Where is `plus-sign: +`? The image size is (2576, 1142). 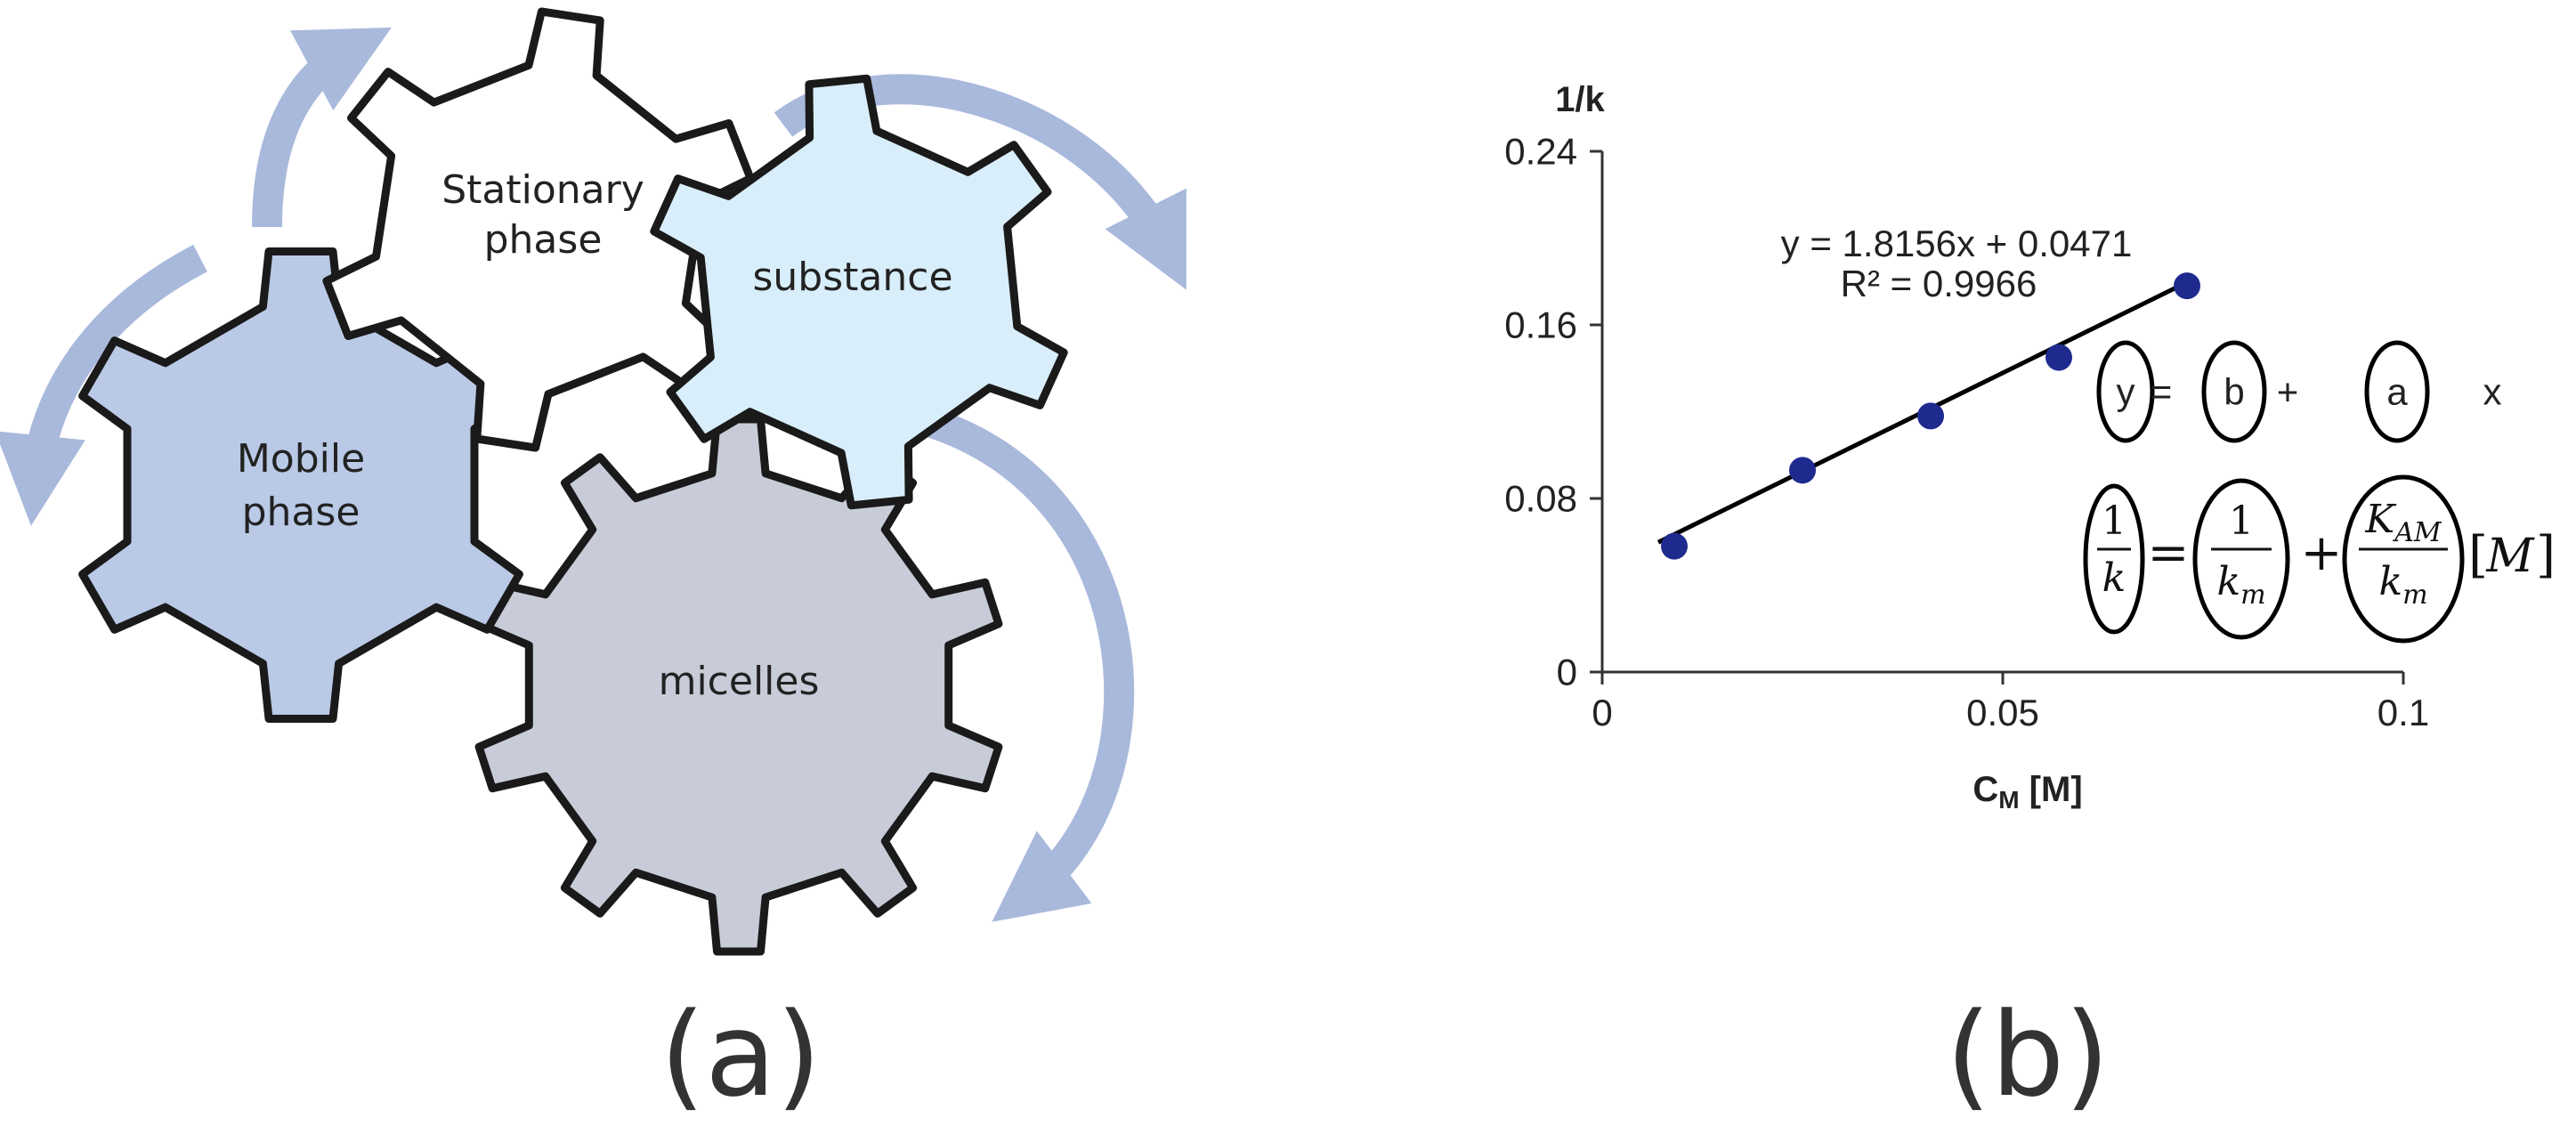
plus-sign: + is located at coordinates (2322, 553).